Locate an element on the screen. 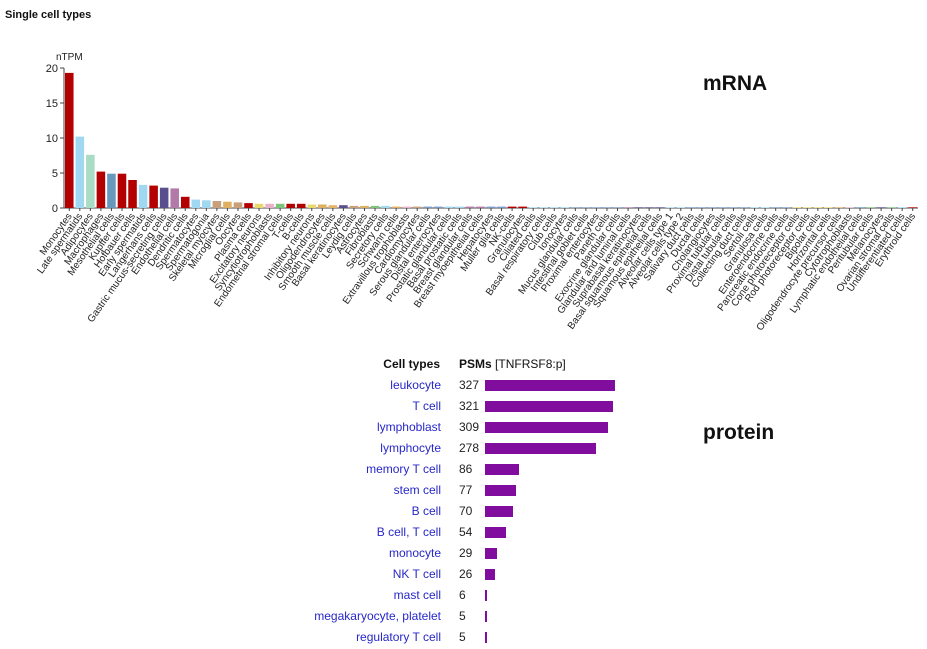  cell-type-link: lymphoblast is located at coordinates (408, 427).